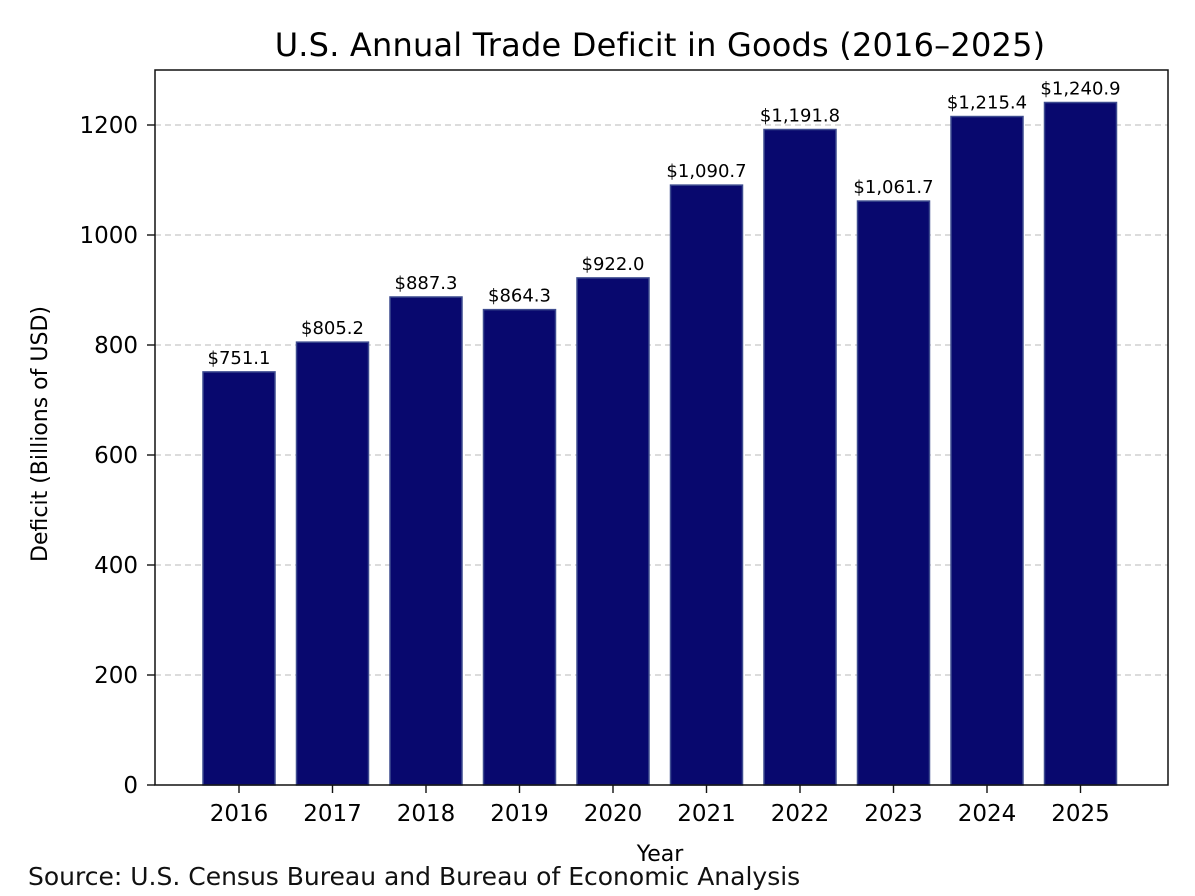 The width and height of the screenshot is (1195, 896). What do you see at coordinates (893, 187) in the screenshot?
I see `bar-value-label: $1,061.7` at bounding box center [893, 187].